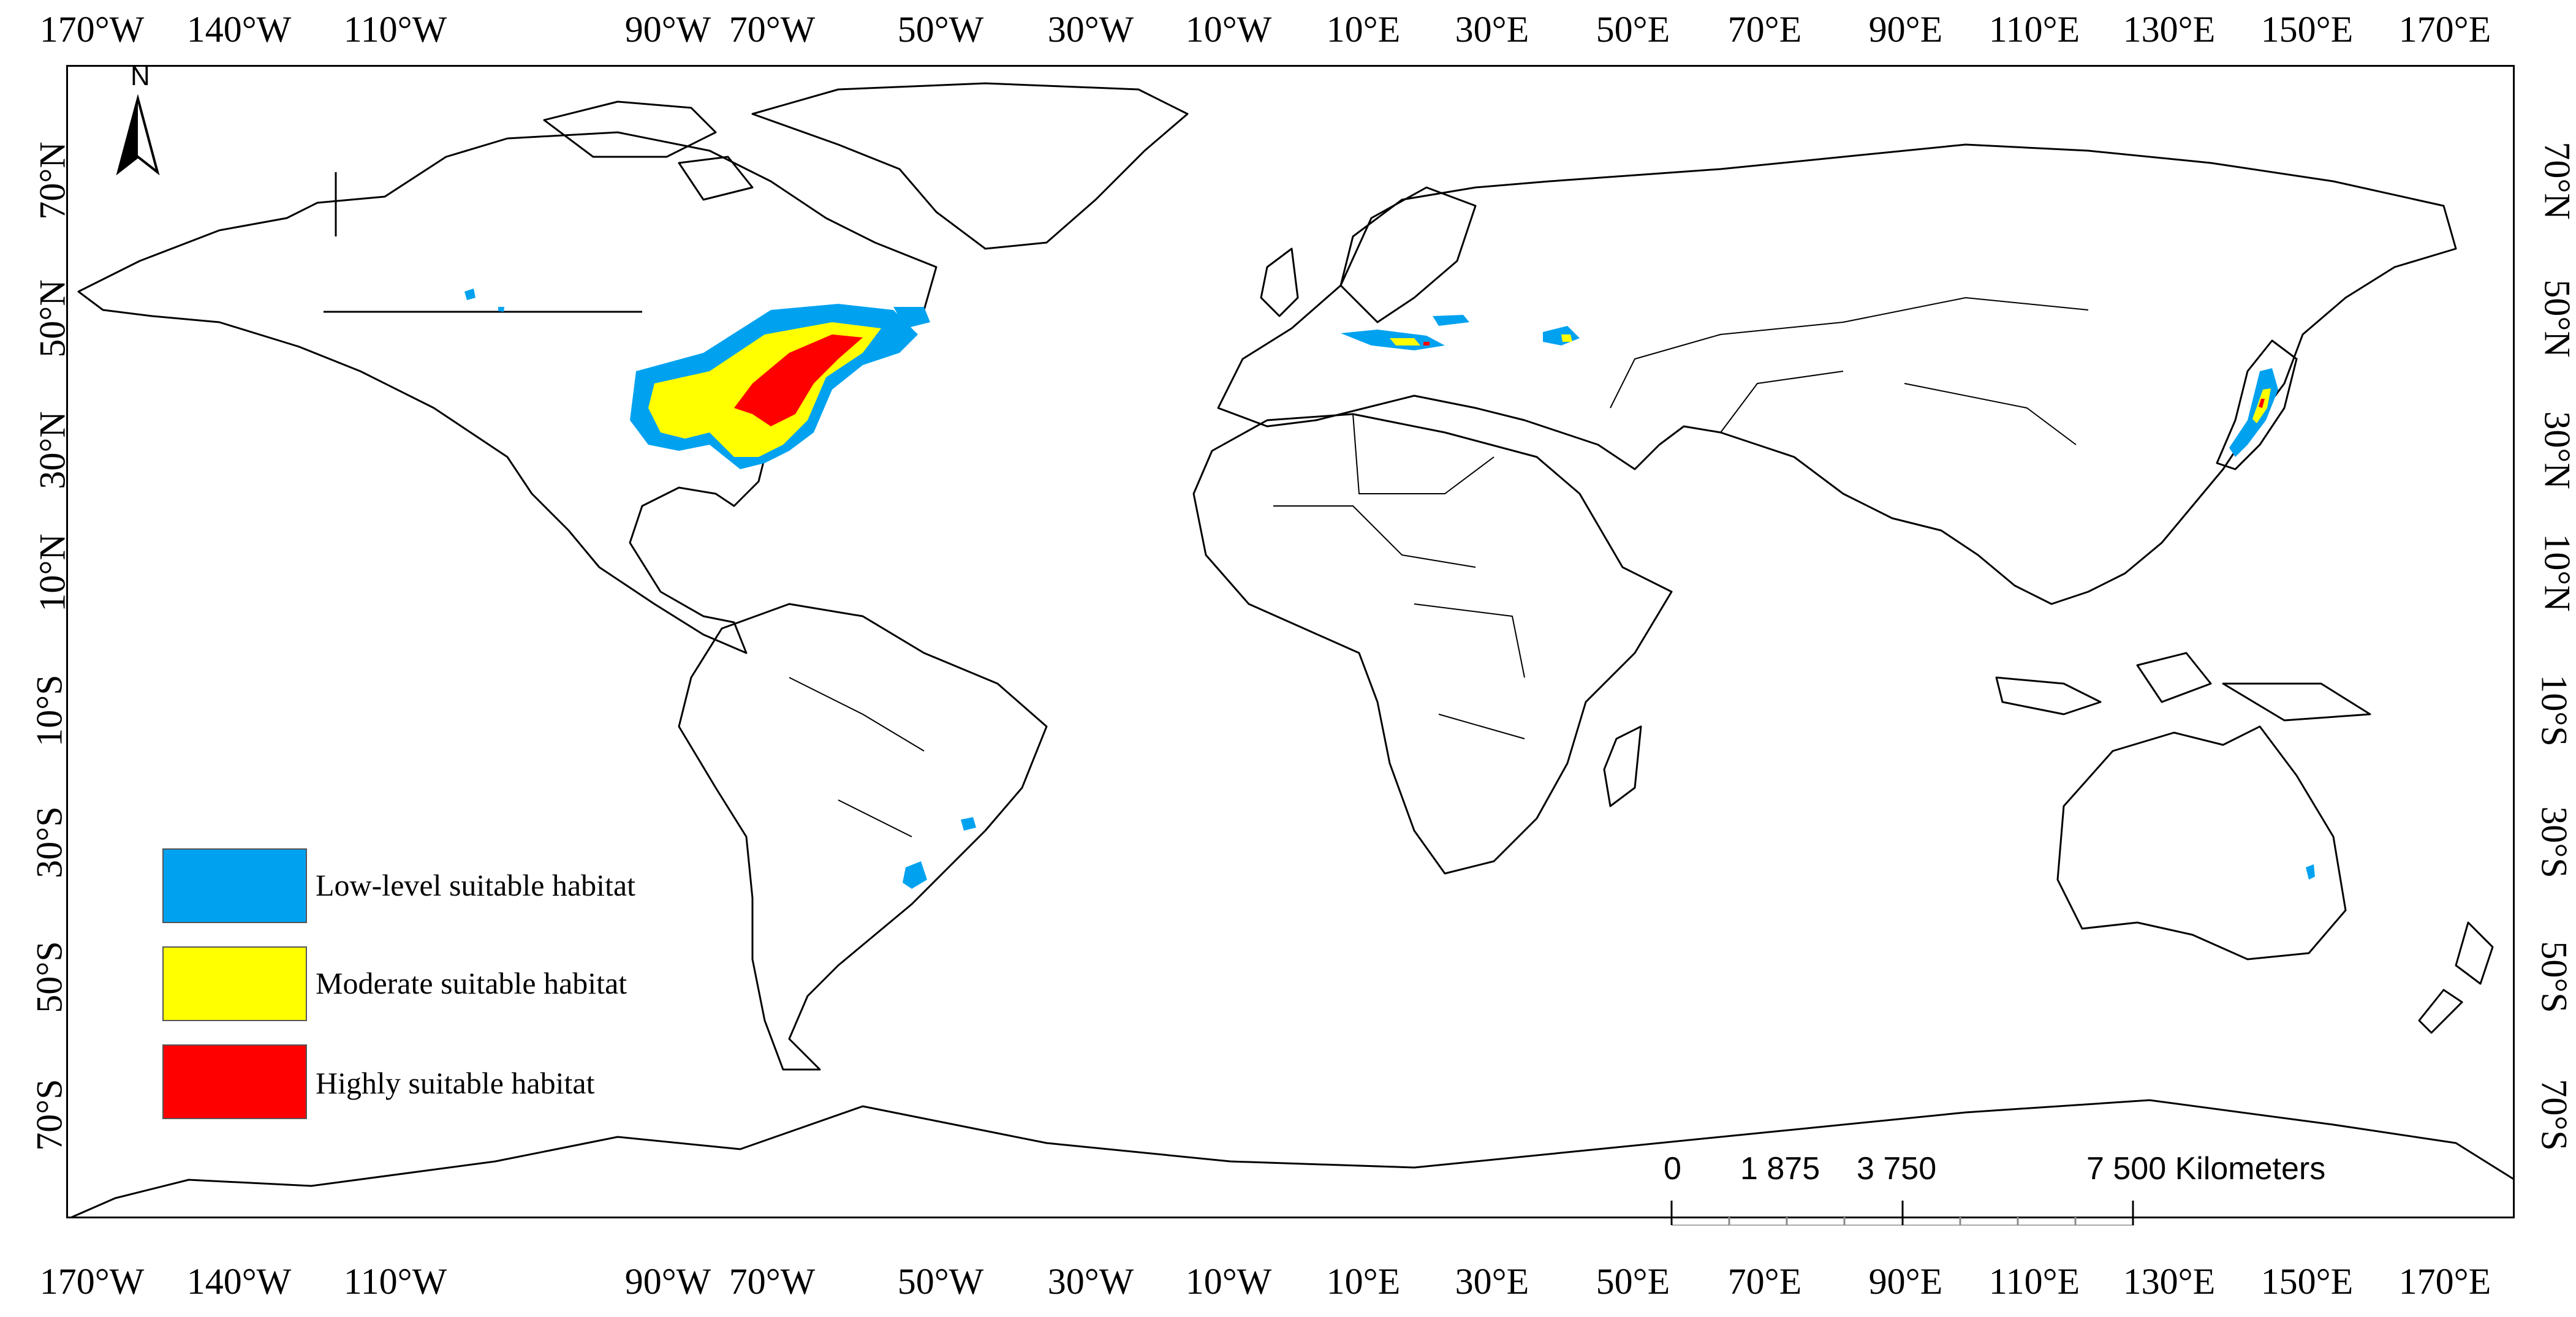  I want to click on legend-label-low: Low-level suitable habitat, so click(476, 885).